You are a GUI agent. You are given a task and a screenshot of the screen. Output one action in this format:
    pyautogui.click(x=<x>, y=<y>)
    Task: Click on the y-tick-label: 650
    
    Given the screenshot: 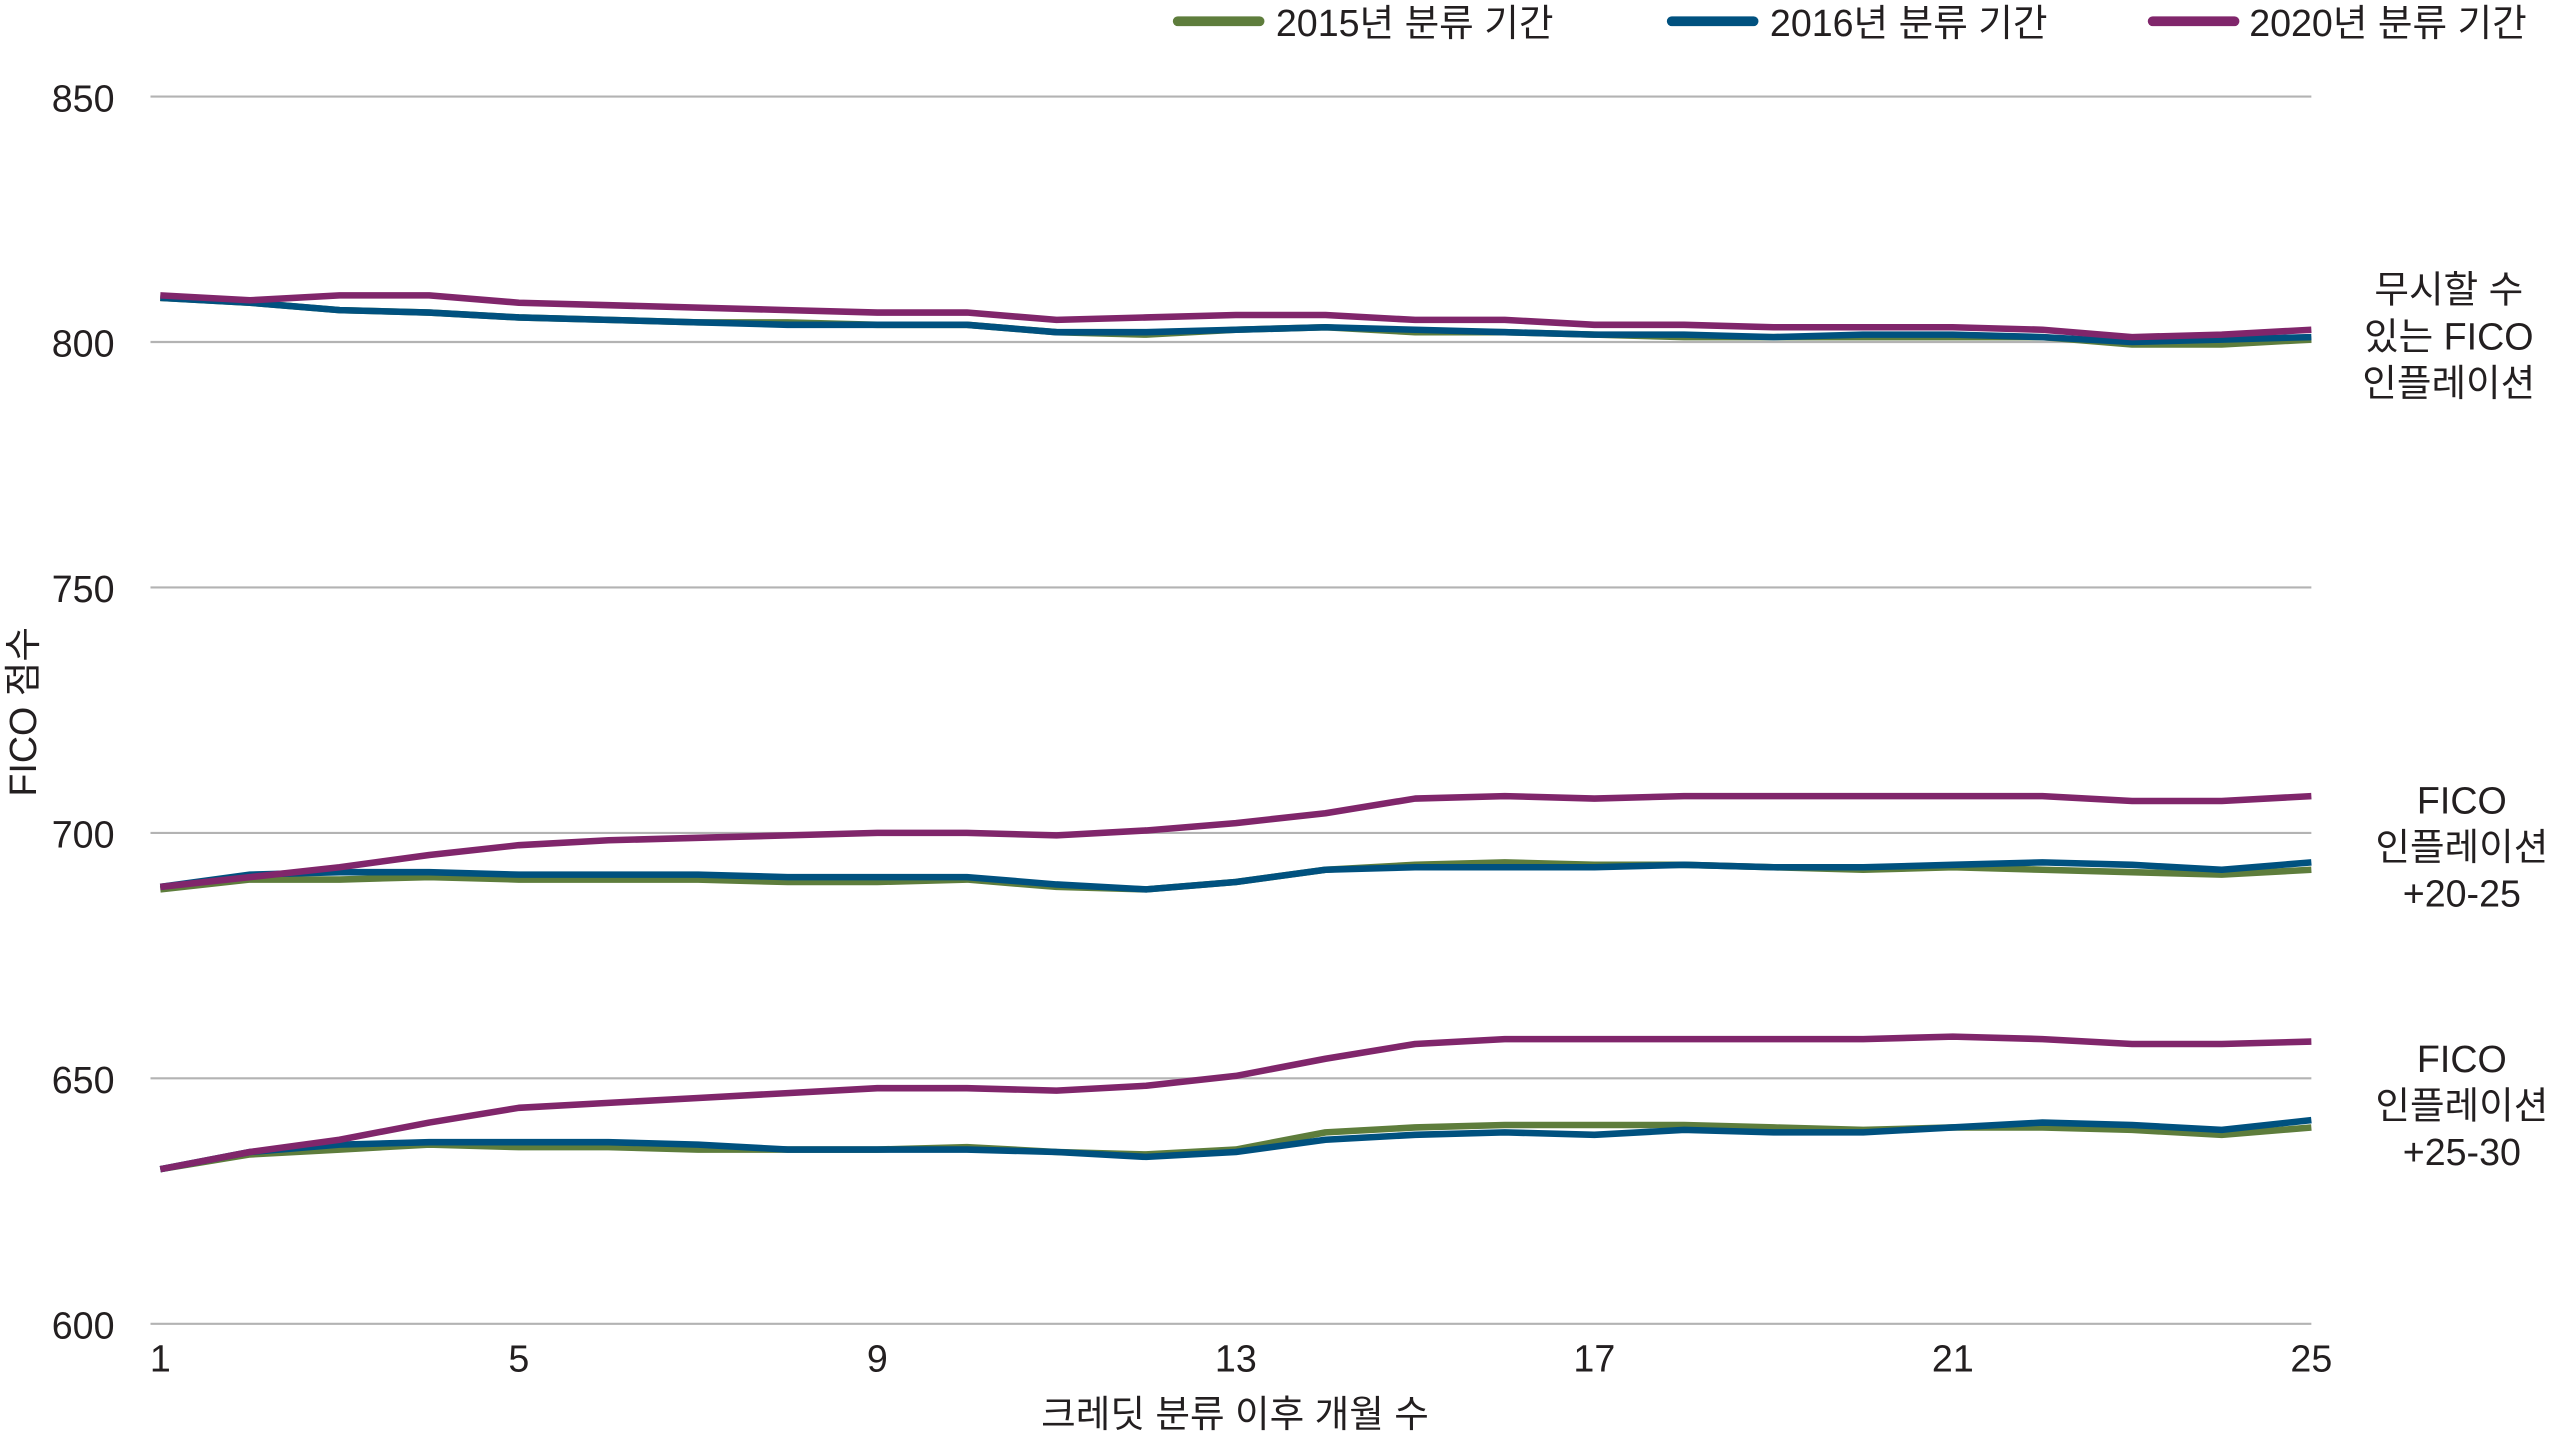 What is the action you would take?
    pyautogui.click(x=83, y=1080)
    